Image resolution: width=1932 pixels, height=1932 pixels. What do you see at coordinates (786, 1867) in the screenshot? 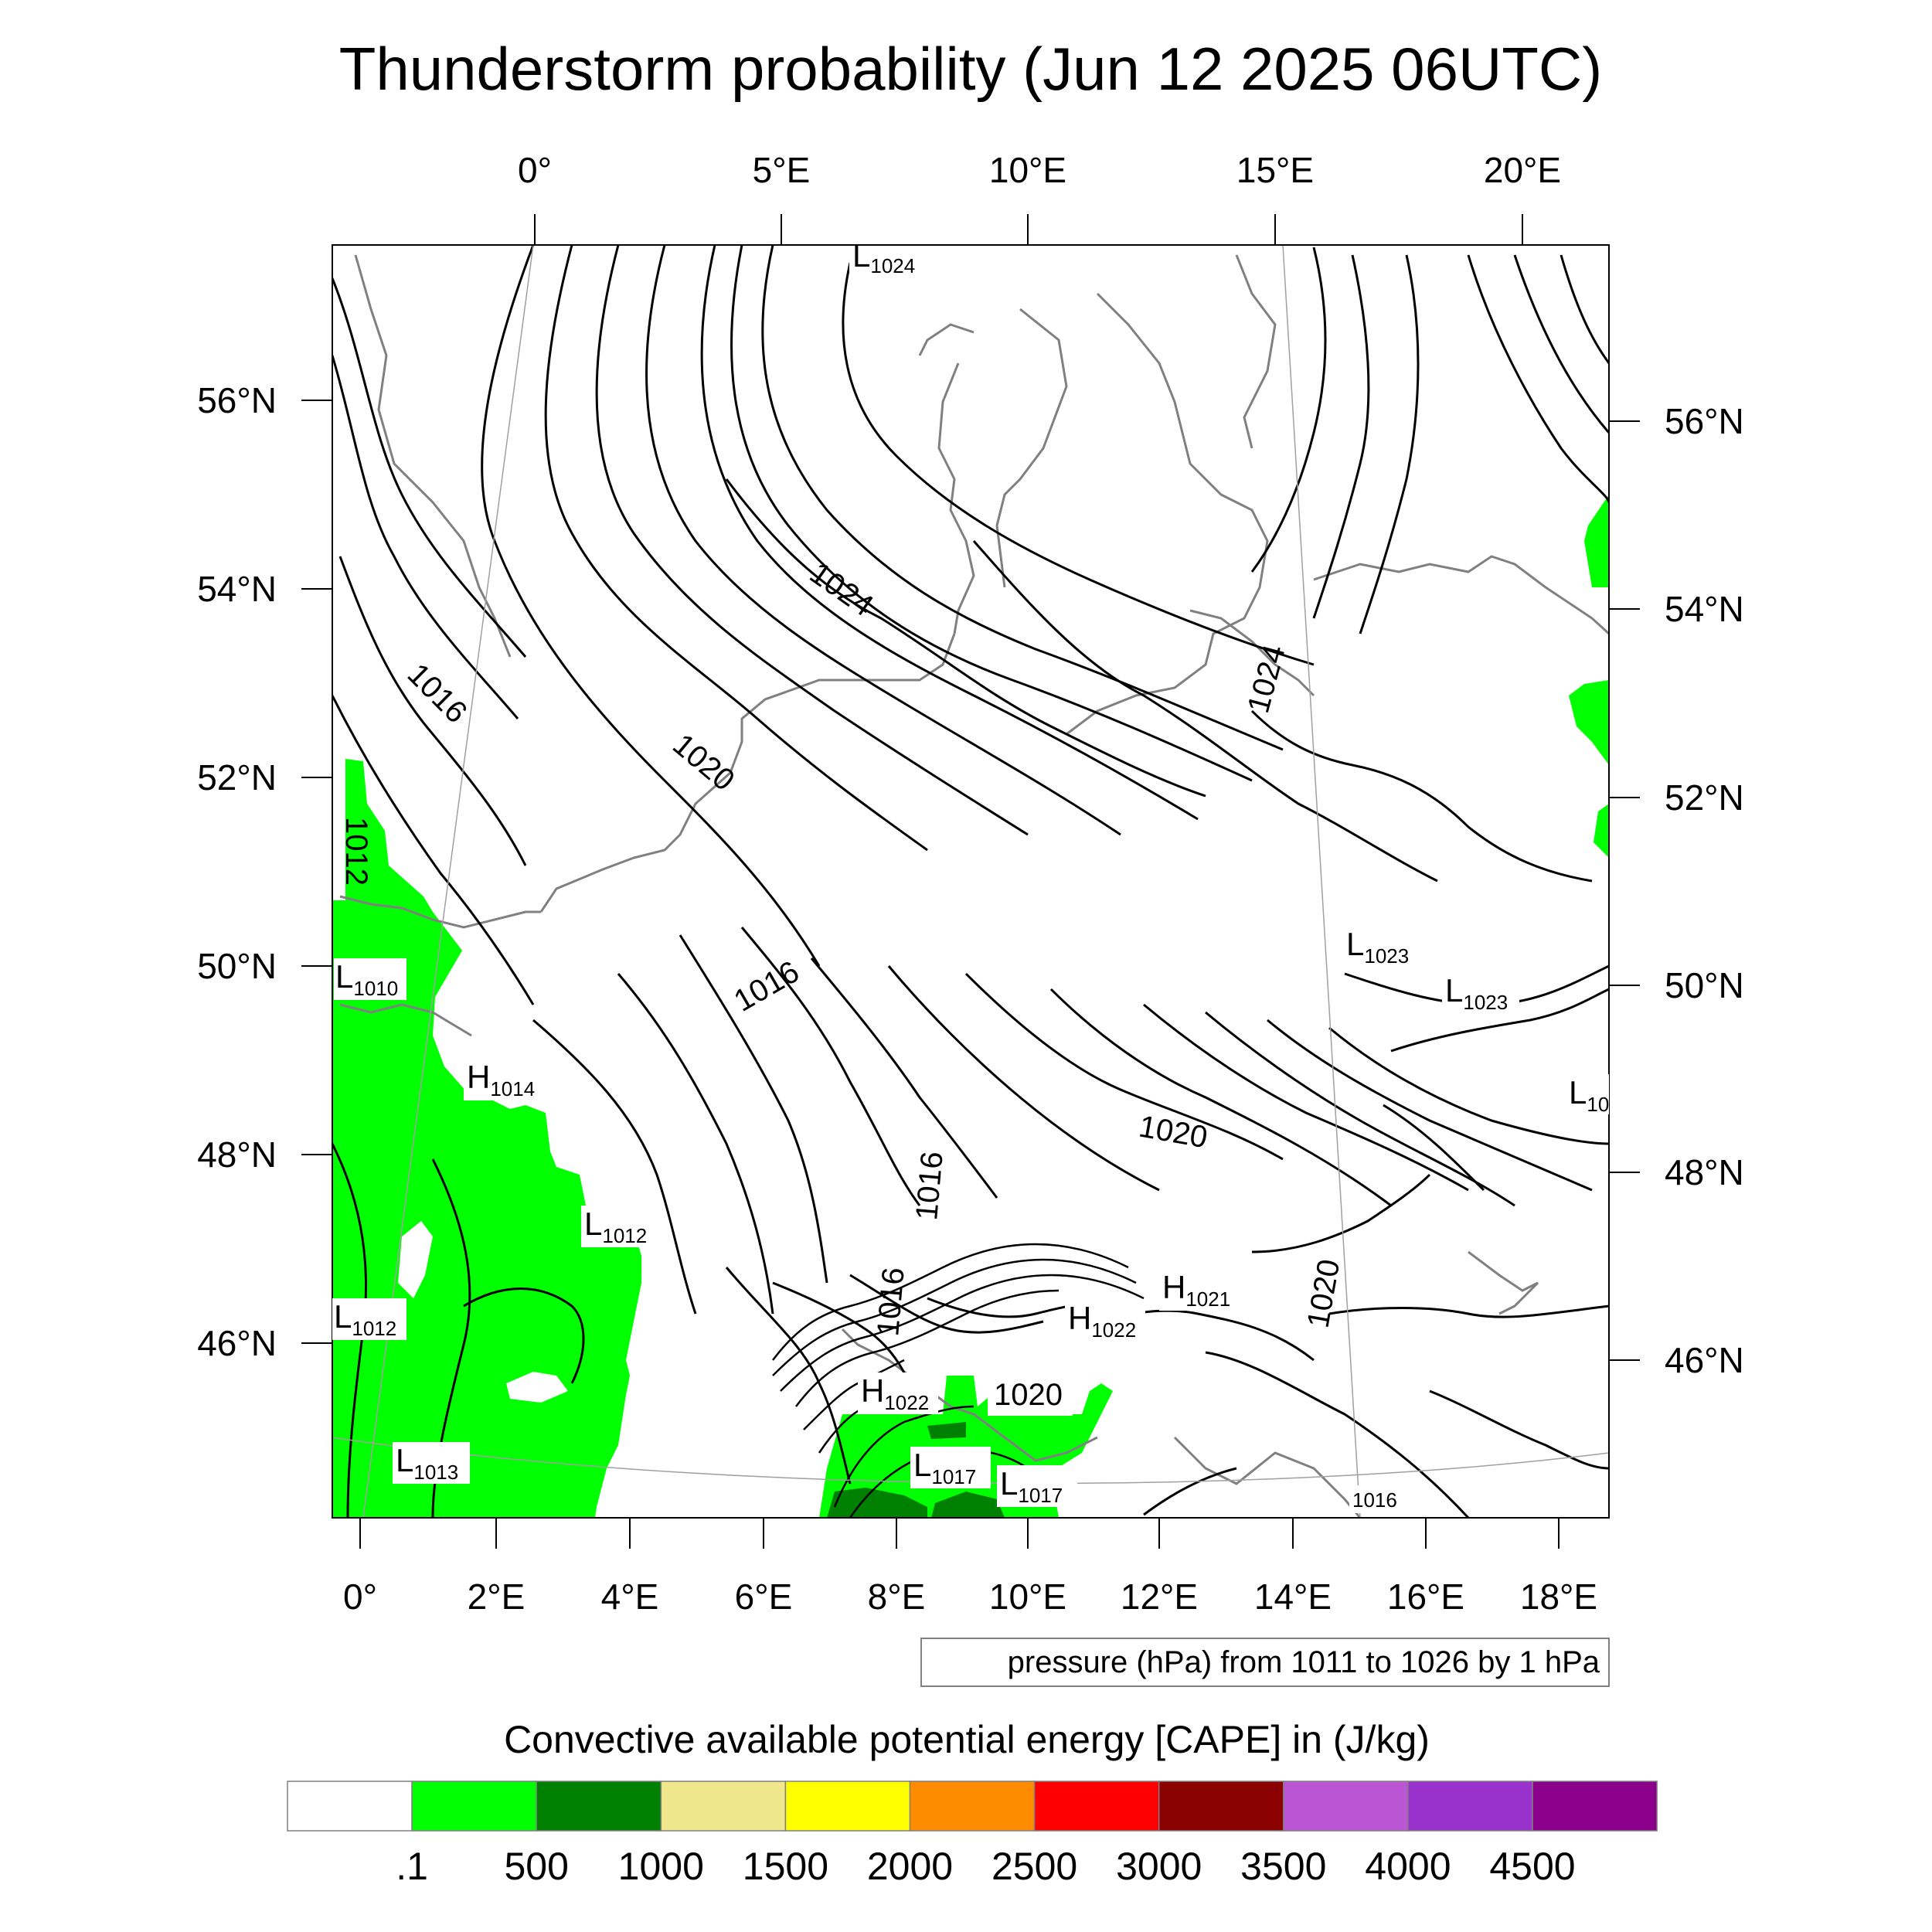
I see `colorbar-label: 1500` at bounding box center [786, 1867].